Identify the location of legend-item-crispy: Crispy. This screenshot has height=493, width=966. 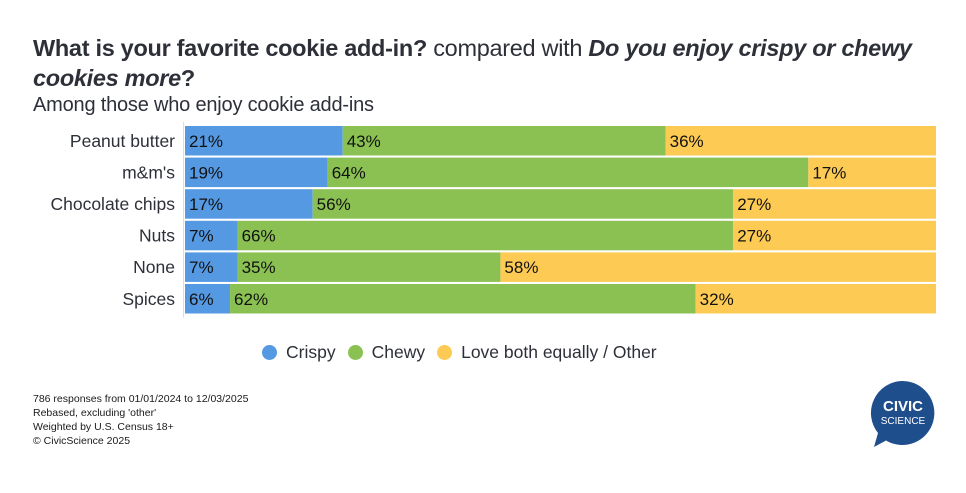
(299, 352).